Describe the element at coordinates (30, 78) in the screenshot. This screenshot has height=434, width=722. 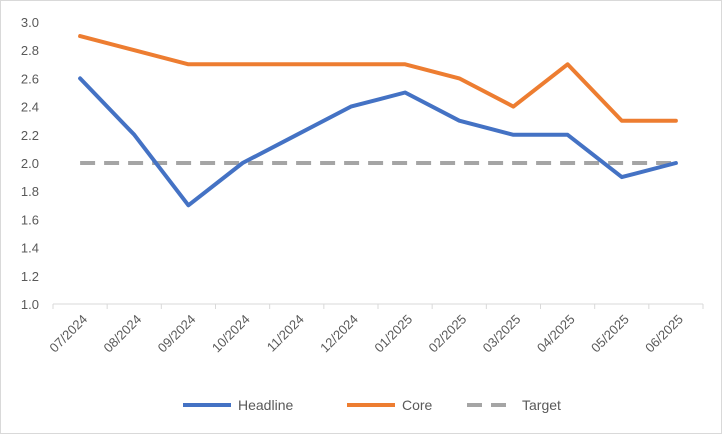
I see `y-tick-label: 2.6` at that location.